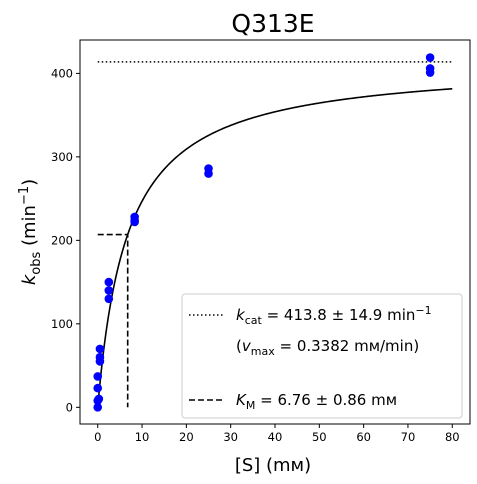 The image size is (477, 484). I want to click on legend-vmax-value: = 0.3382 mм/min), so click(347, 346).